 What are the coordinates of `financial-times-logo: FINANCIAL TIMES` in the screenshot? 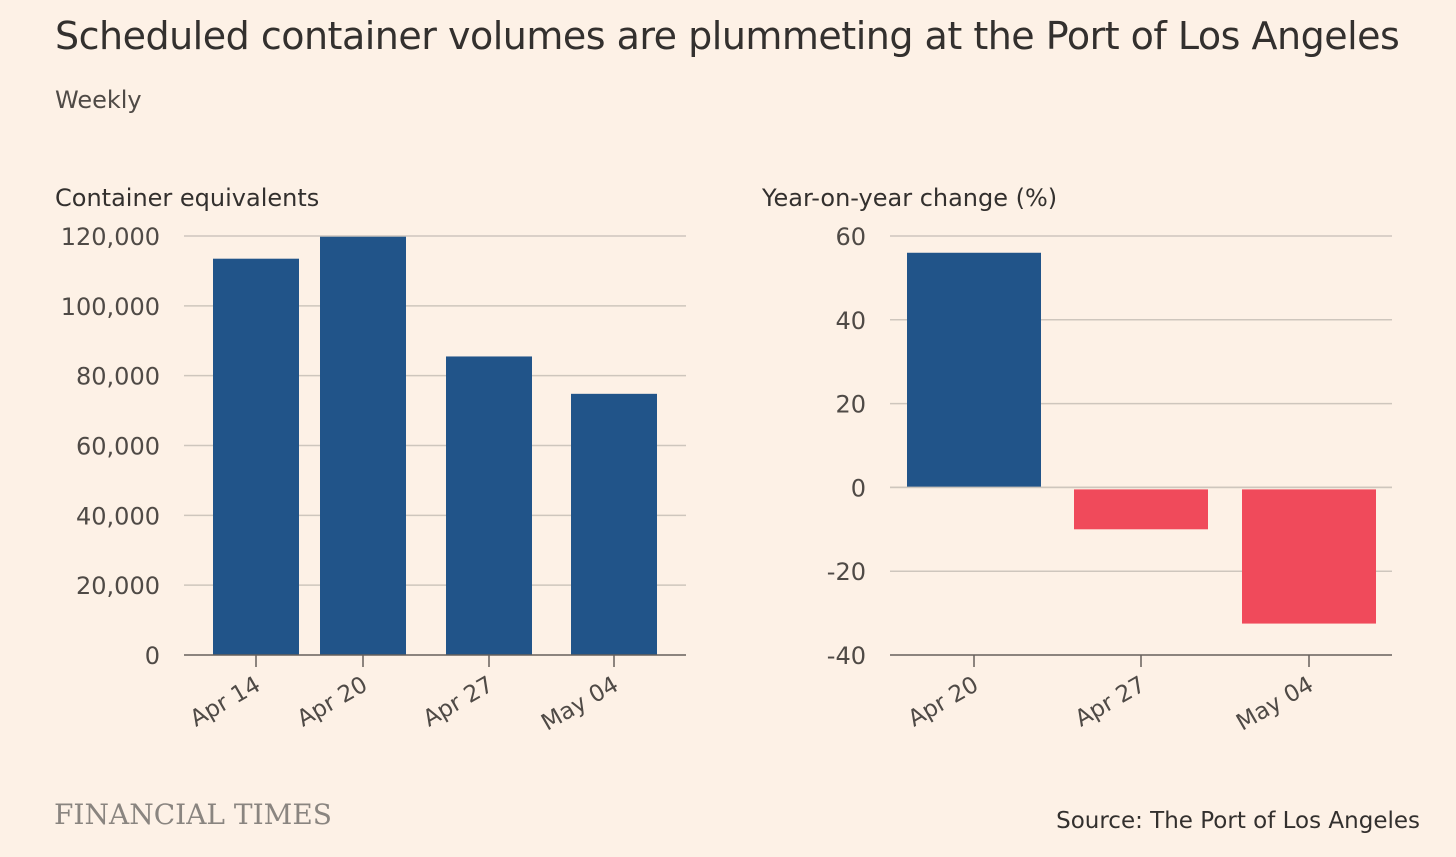 It's located at (193, 814).